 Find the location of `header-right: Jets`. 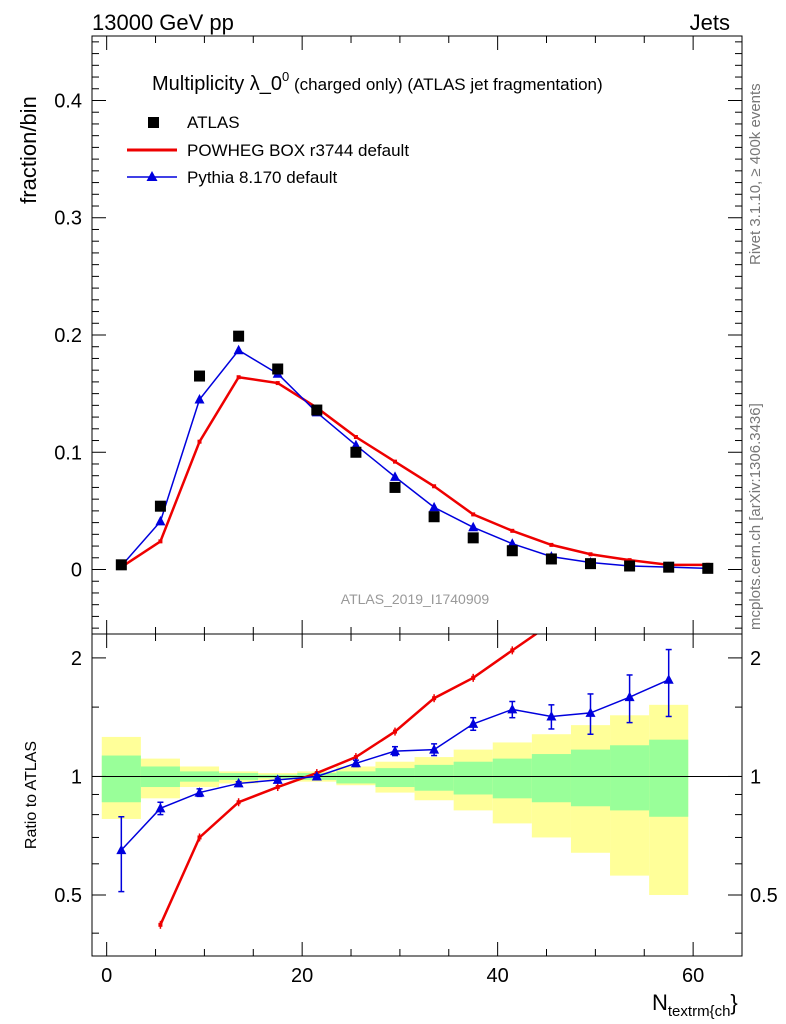

header-right: Jets is located at coordinates (710, 22).